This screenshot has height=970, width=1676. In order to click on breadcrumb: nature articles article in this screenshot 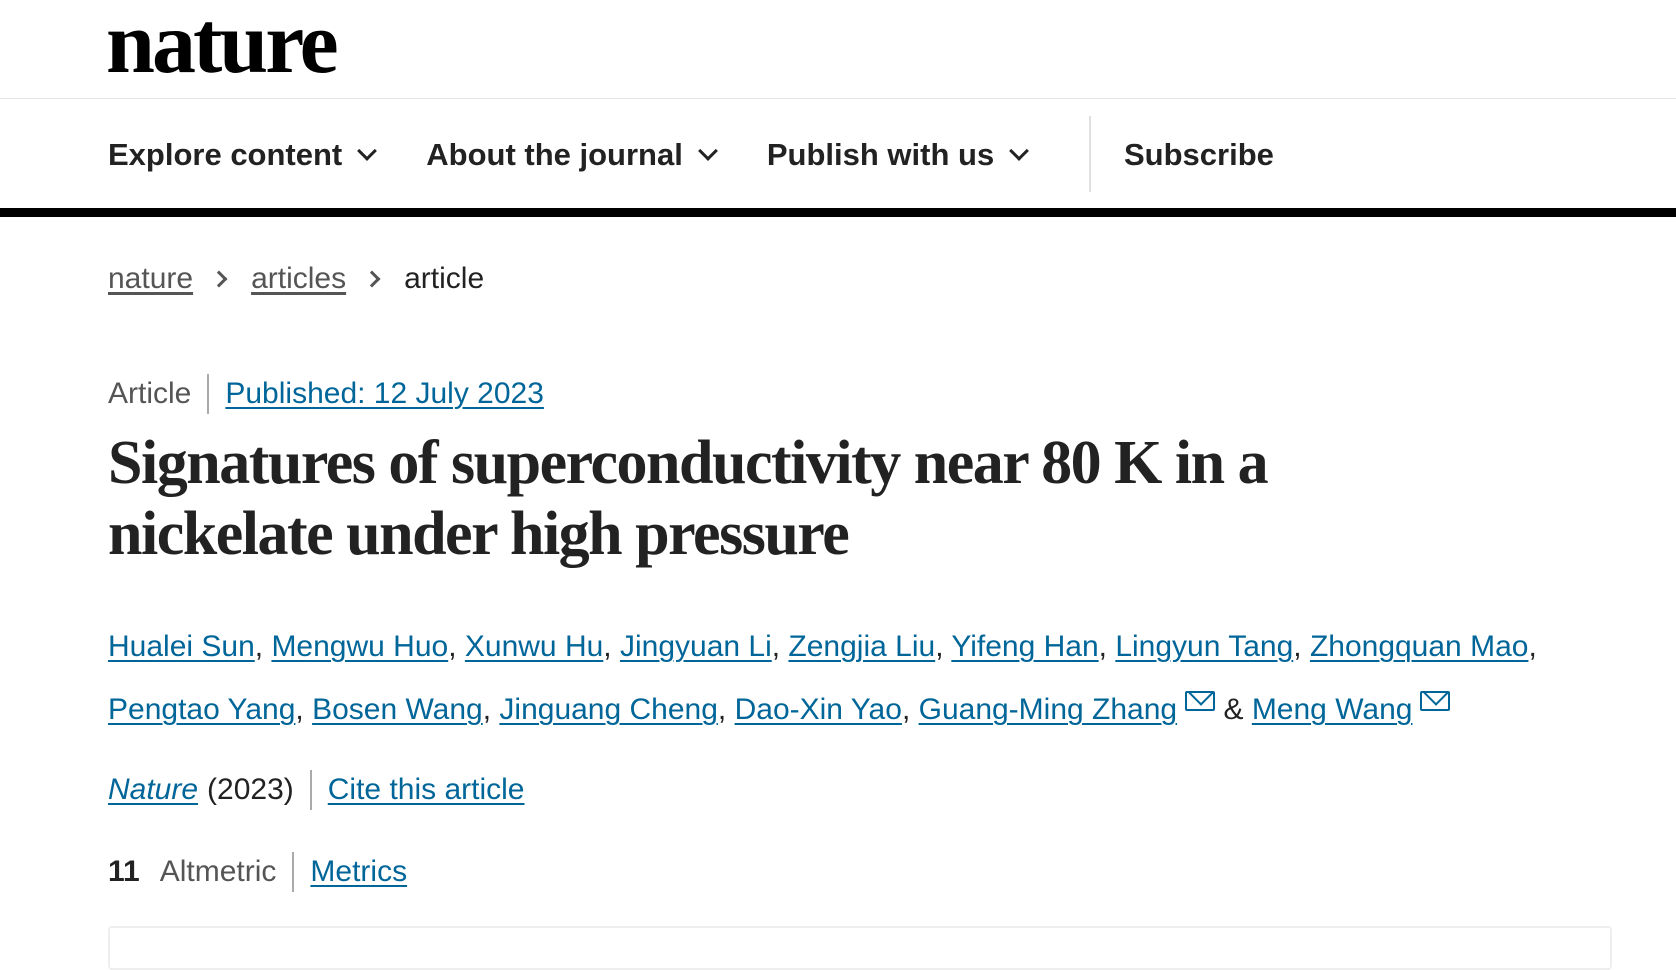, I will do `click(296, 279)`.